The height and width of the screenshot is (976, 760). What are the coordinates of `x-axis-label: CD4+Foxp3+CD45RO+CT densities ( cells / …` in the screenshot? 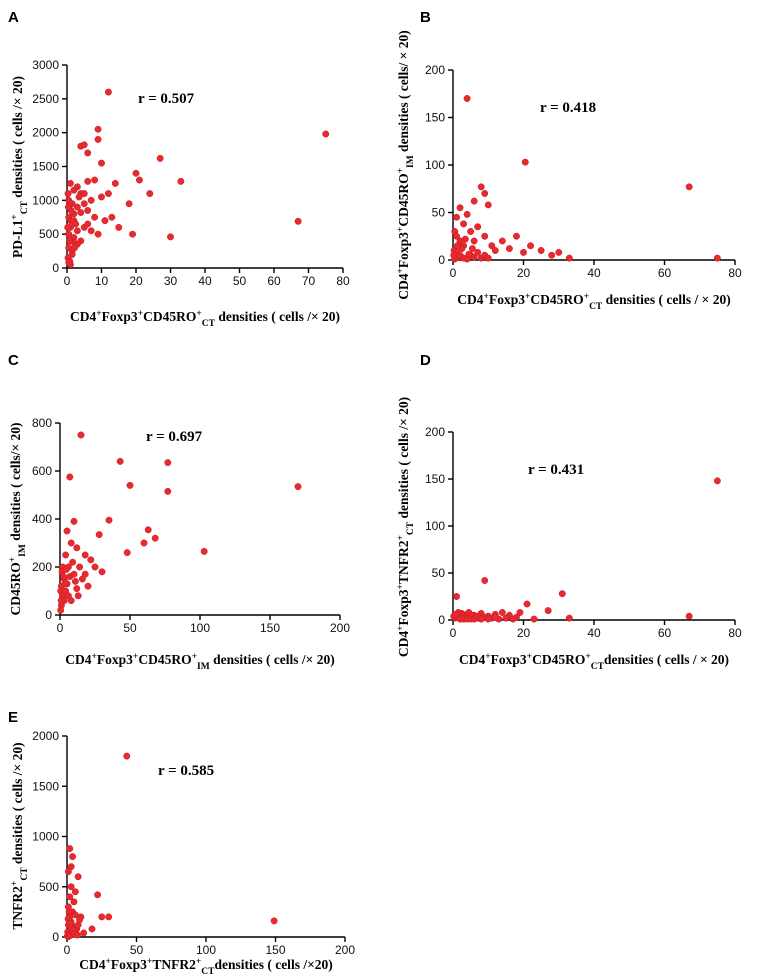 It's located at (593, 302).